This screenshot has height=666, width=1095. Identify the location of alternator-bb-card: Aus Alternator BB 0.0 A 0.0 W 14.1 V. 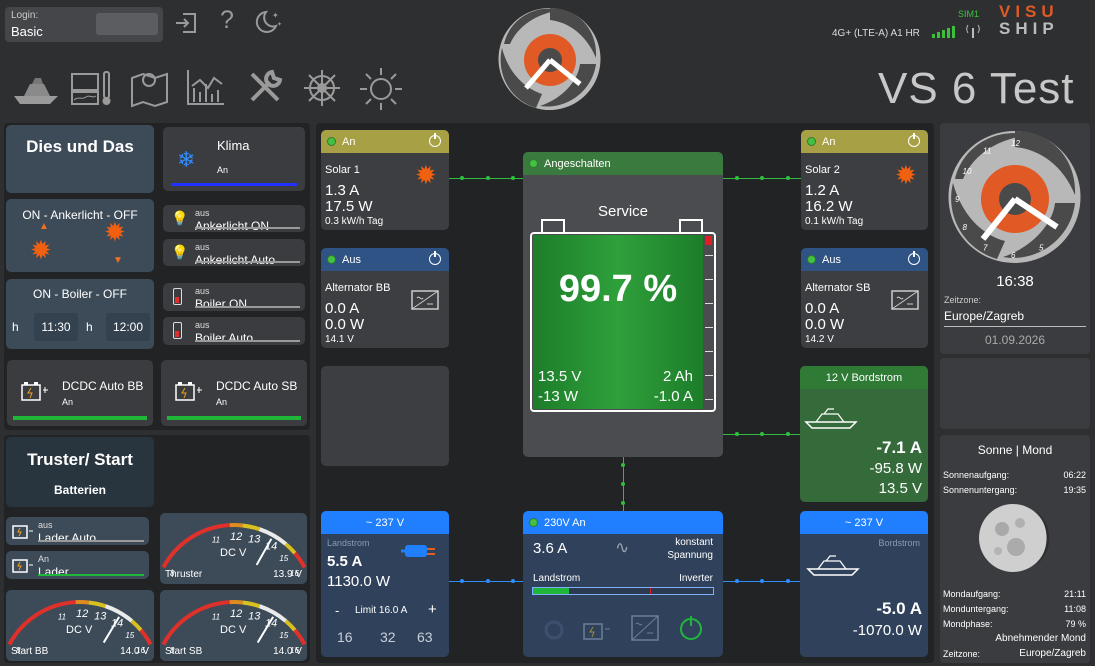
(385, 298).